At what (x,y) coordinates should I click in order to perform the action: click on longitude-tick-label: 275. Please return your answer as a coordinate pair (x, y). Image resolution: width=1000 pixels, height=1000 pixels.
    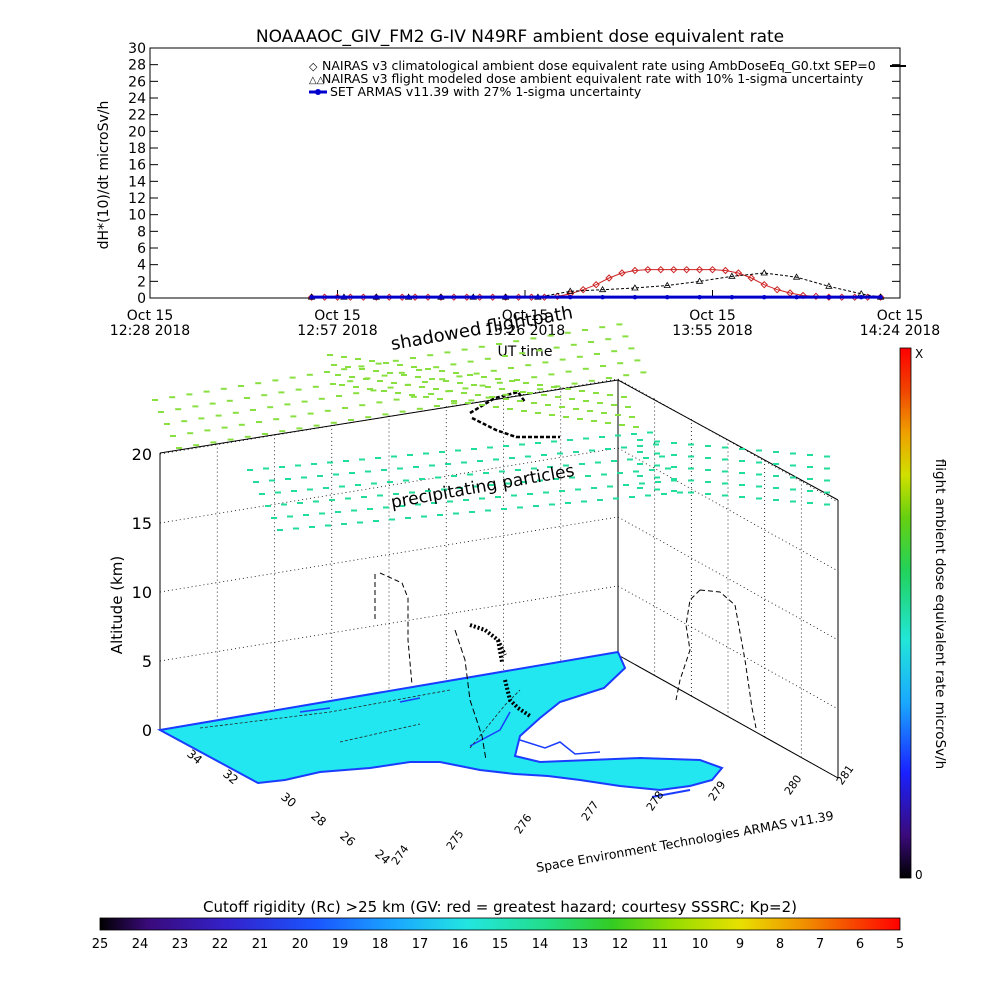
    Looking at the image, I should click on (455, 840).